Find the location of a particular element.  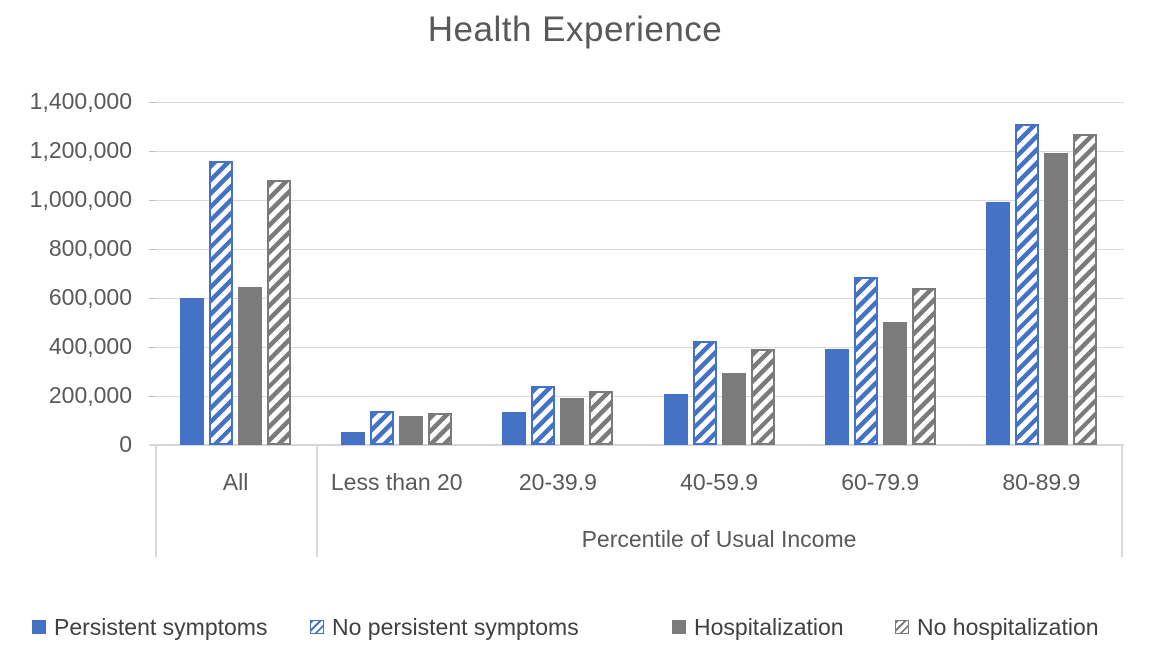

legend-label: Hospitalization is located at coordinates (769, 626).